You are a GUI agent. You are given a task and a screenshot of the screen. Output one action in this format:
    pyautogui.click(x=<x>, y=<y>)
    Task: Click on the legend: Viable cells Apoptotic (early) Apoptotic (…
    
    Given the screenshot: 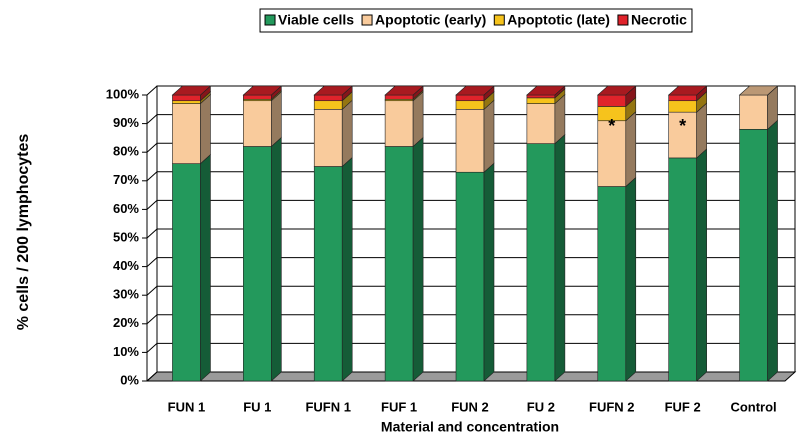 What is the action you would take?
    pyautogui.click(x=476, y=20)
    